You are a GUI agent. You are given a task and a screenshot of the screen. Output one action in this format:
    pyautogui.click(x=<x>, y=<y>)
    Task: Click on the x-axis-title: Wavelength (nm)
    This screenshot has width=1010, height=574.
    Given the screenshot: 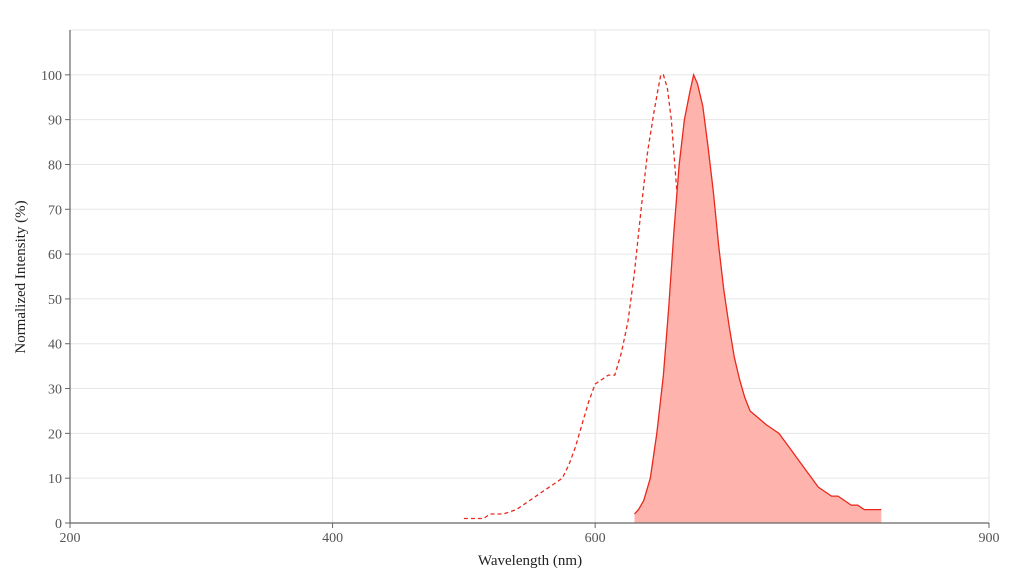 What is the action you would take?
    pyautogui.click(x=530, y=561)
    